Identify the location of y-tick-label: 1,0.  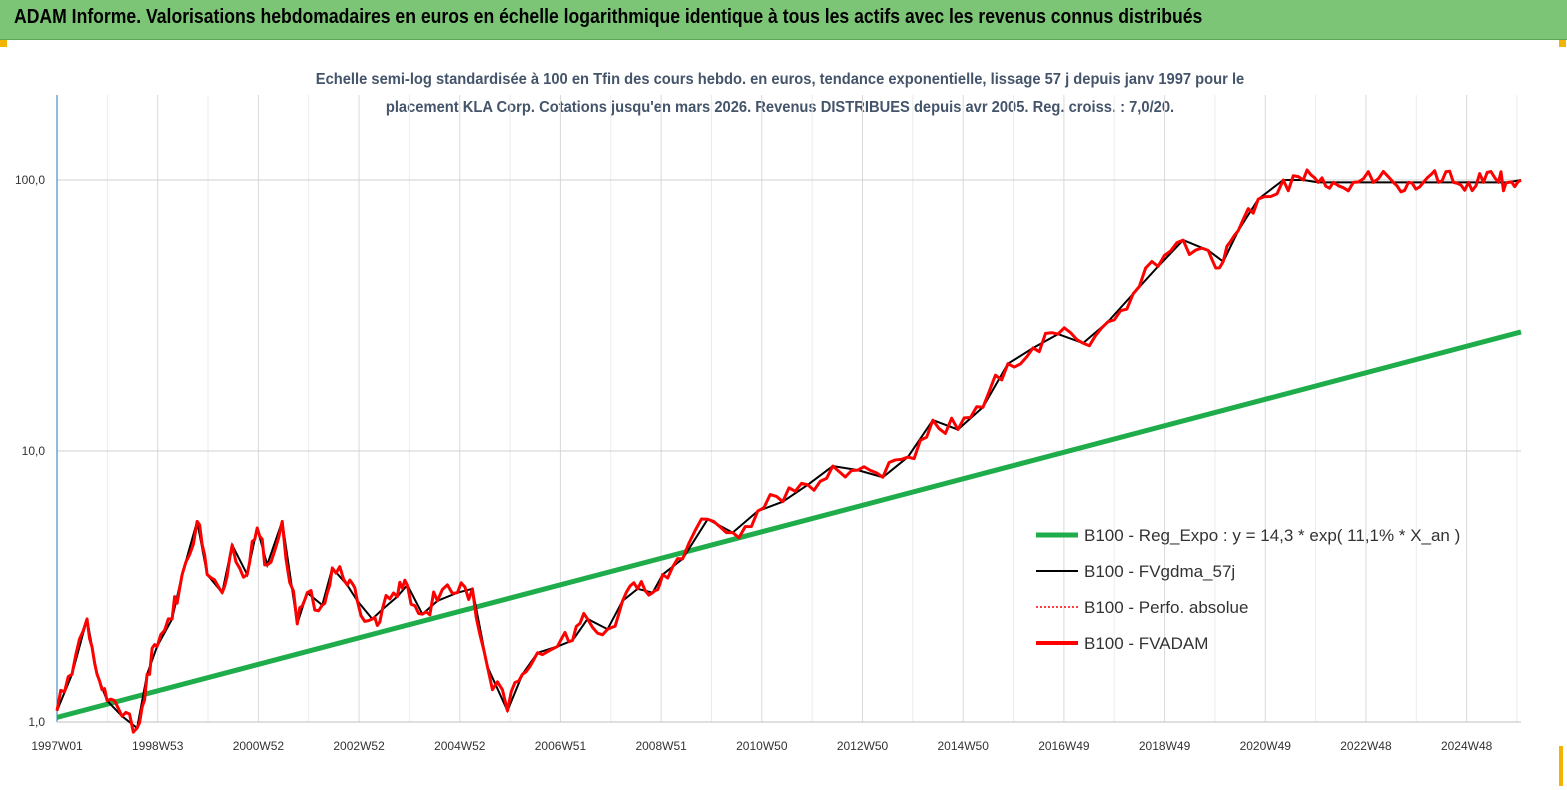
(36, 722).